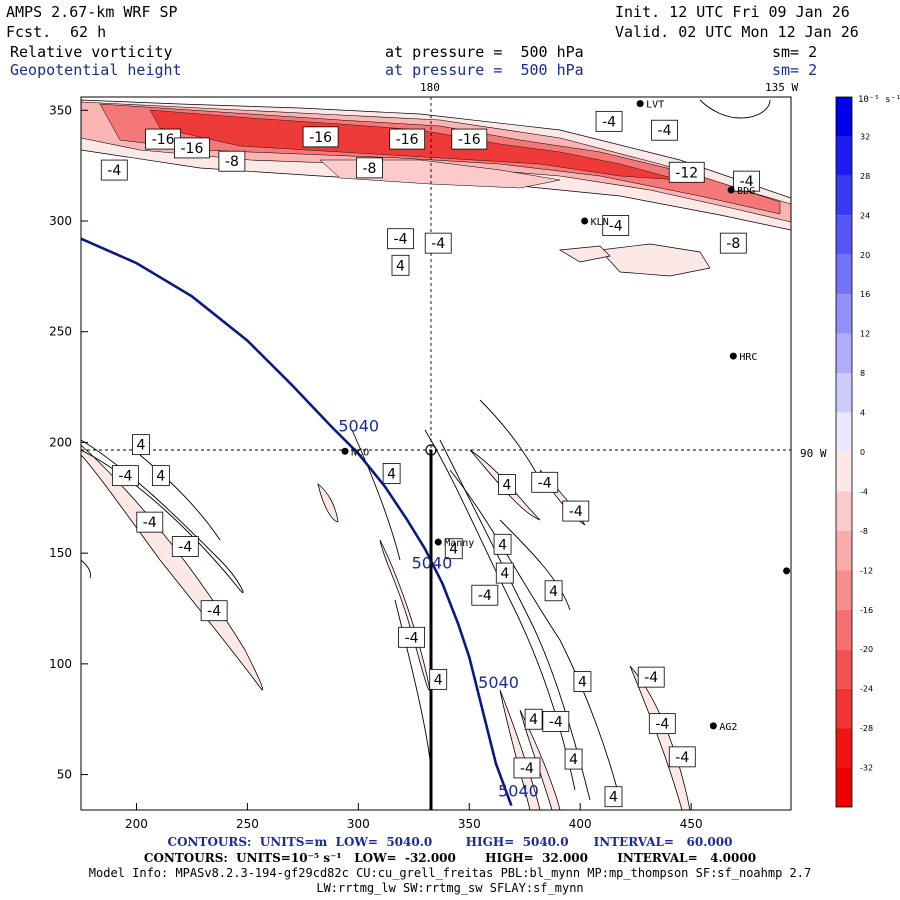  What do you see at coordinates (484, 70) in the screenshot?
I see `field2-pressure: at pressure = 500 hPa` at bounding box center [484, 70].